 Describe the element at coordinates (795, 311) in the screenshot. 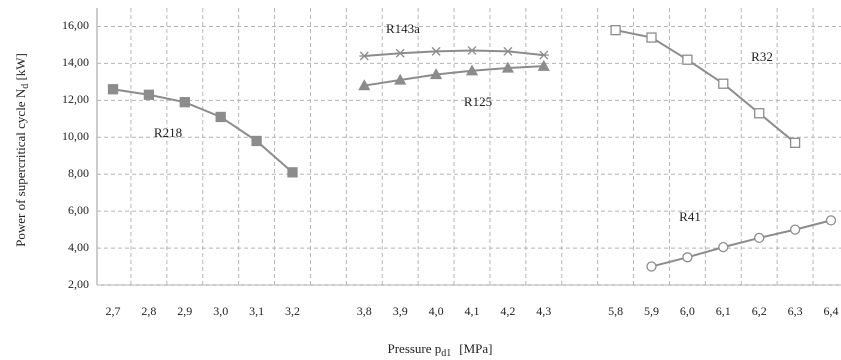

I see `x-tick-label: 6,3` at that location.